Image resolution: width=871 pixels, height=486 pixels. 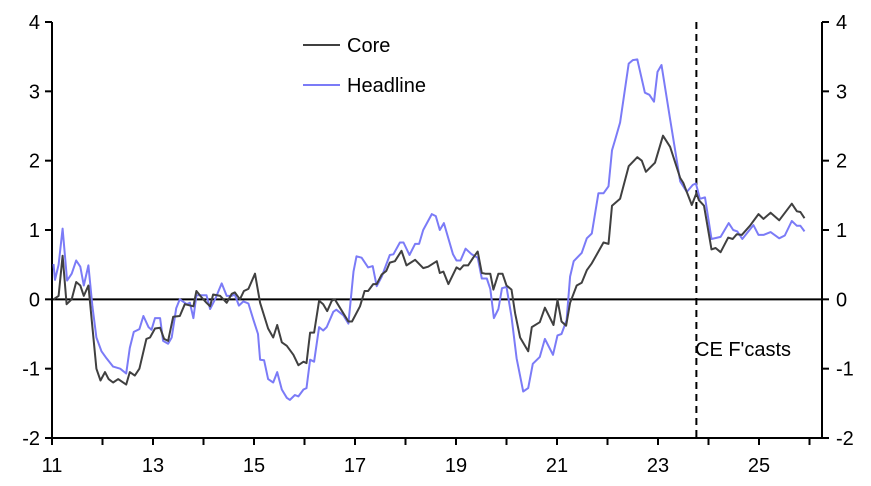 What do you see at coordinates (34, 23) in the screenshot?
I see `left-y-tick-label: 4` at bounding box center [34, 23].